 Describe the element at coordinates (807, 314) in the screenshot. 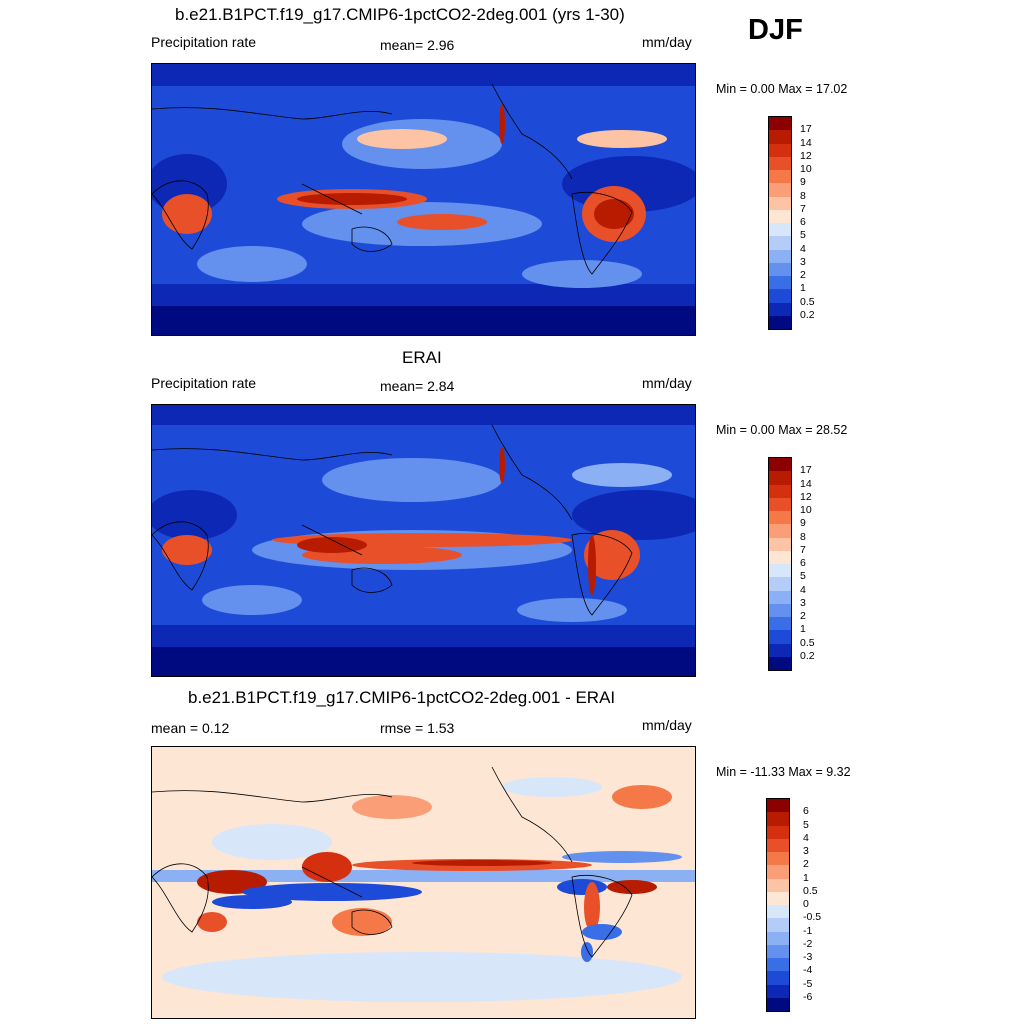

I see `panel1-colorbar-label: 0.2` at that location.